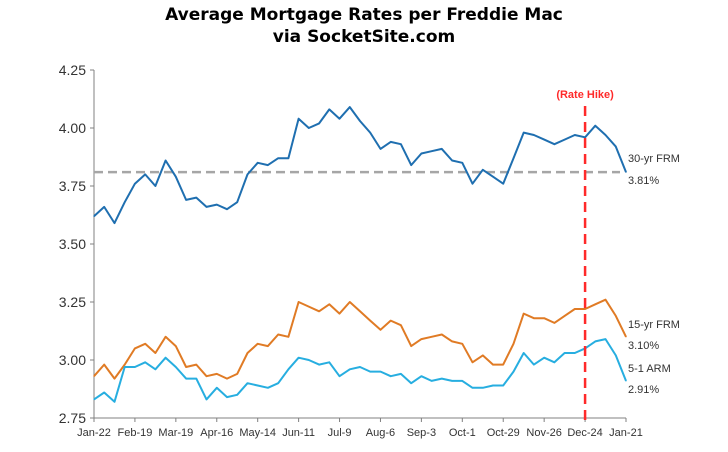  Describe the element at coordinates (72, 70) in the screenshot. I see `y-tick-label: 4.25` at that location.